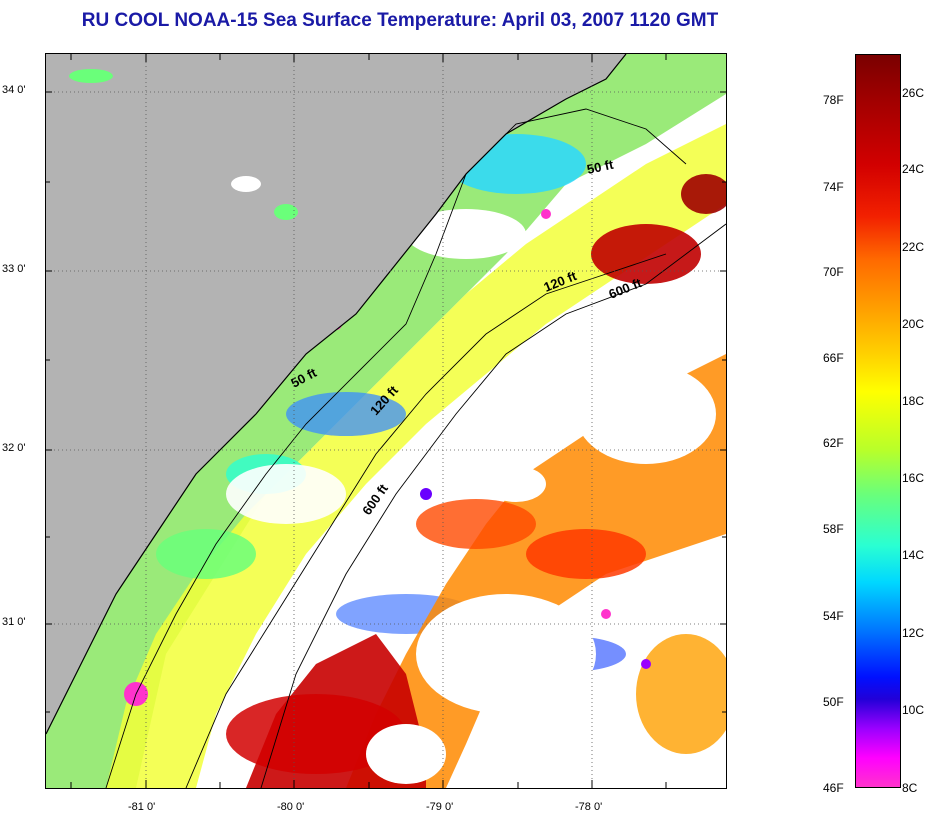 This screenshot has width=928, height=817. I want to click on colorbar-c-label: 22C, so click(913, 247).